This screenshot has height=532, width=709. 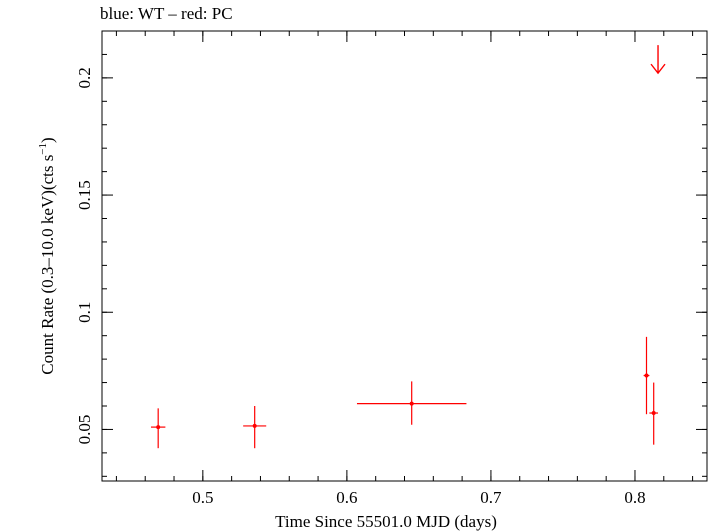 What do you see at coordinates (166, 13) in the screenshot?
I see `chart-title: blue: WT – red: PC` at bounding box center [166, 13].